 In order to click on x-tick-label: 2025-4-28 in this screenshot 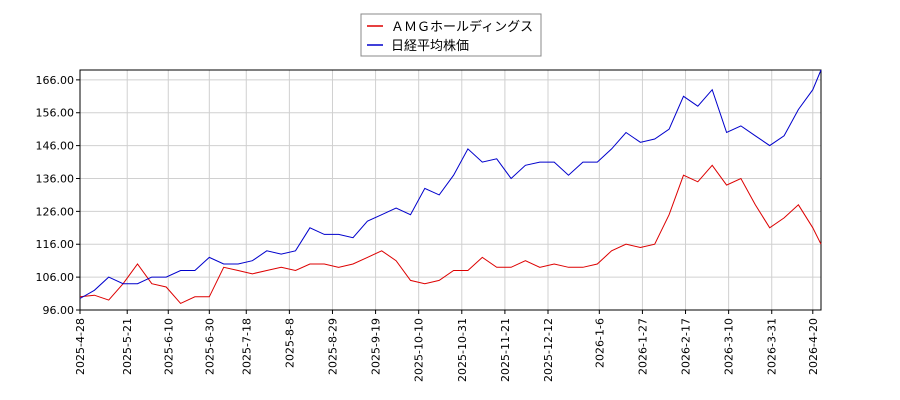, I will do `click(80, 346)`.